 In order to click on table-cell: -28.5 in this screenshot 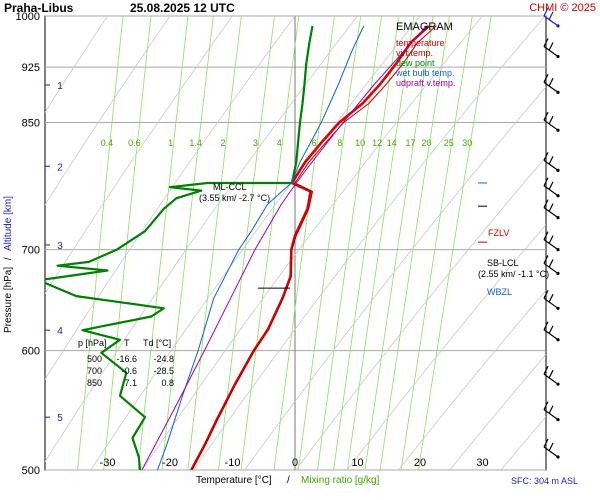, I will do `click(163, 371)`.